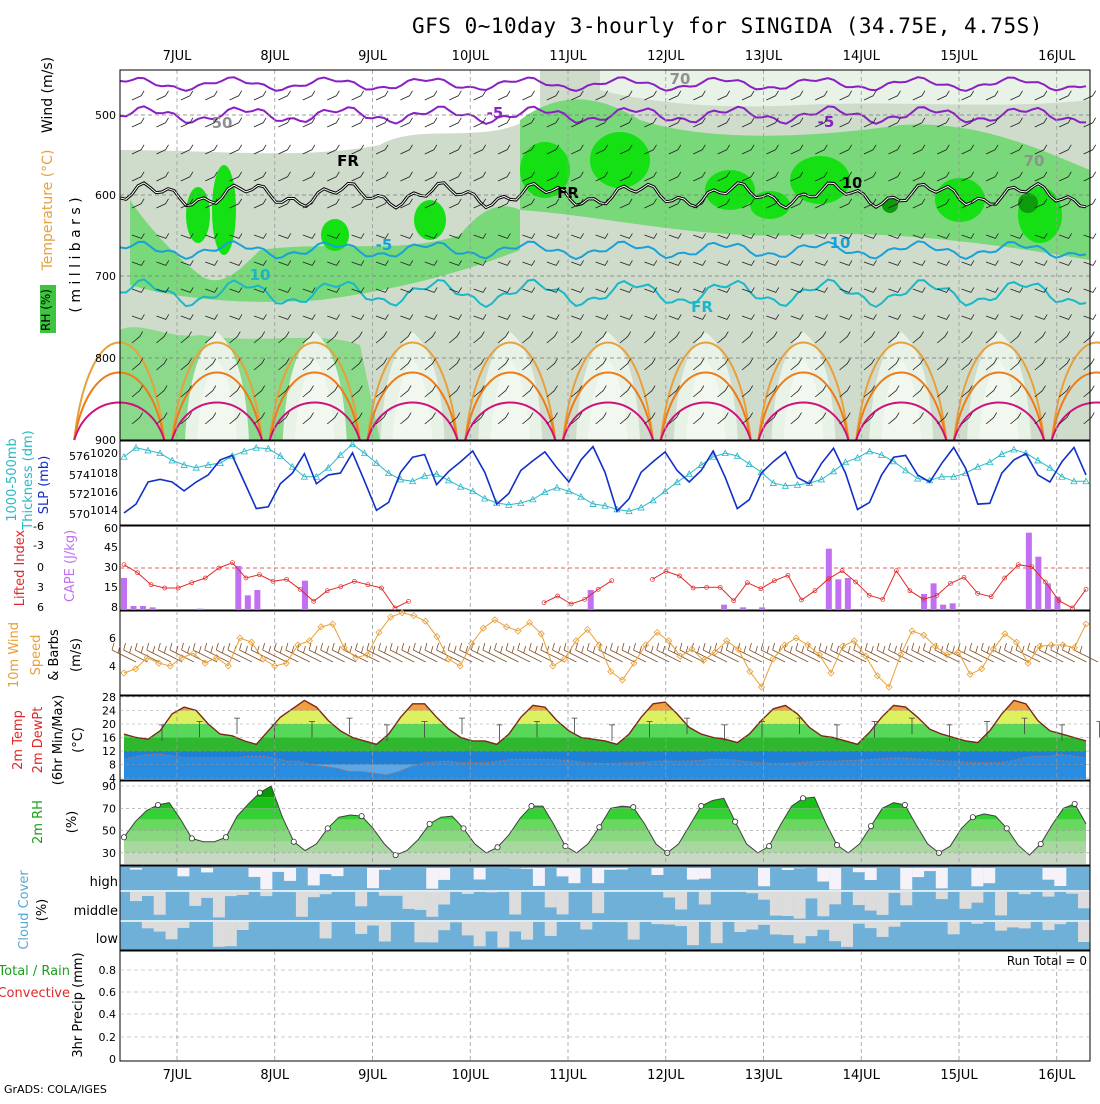  I want to click on y-tick-temp: 12, so click(109, 751).